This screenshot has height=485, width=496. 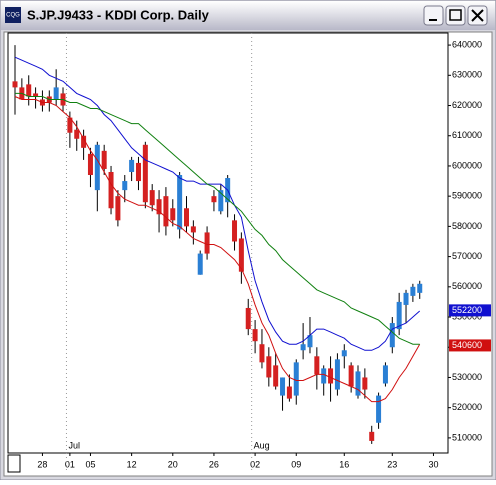 What do you see at coordinates (70, 464) in the screenshot?
I see `x-tick-label: 01` at bounding box center [70, 464].